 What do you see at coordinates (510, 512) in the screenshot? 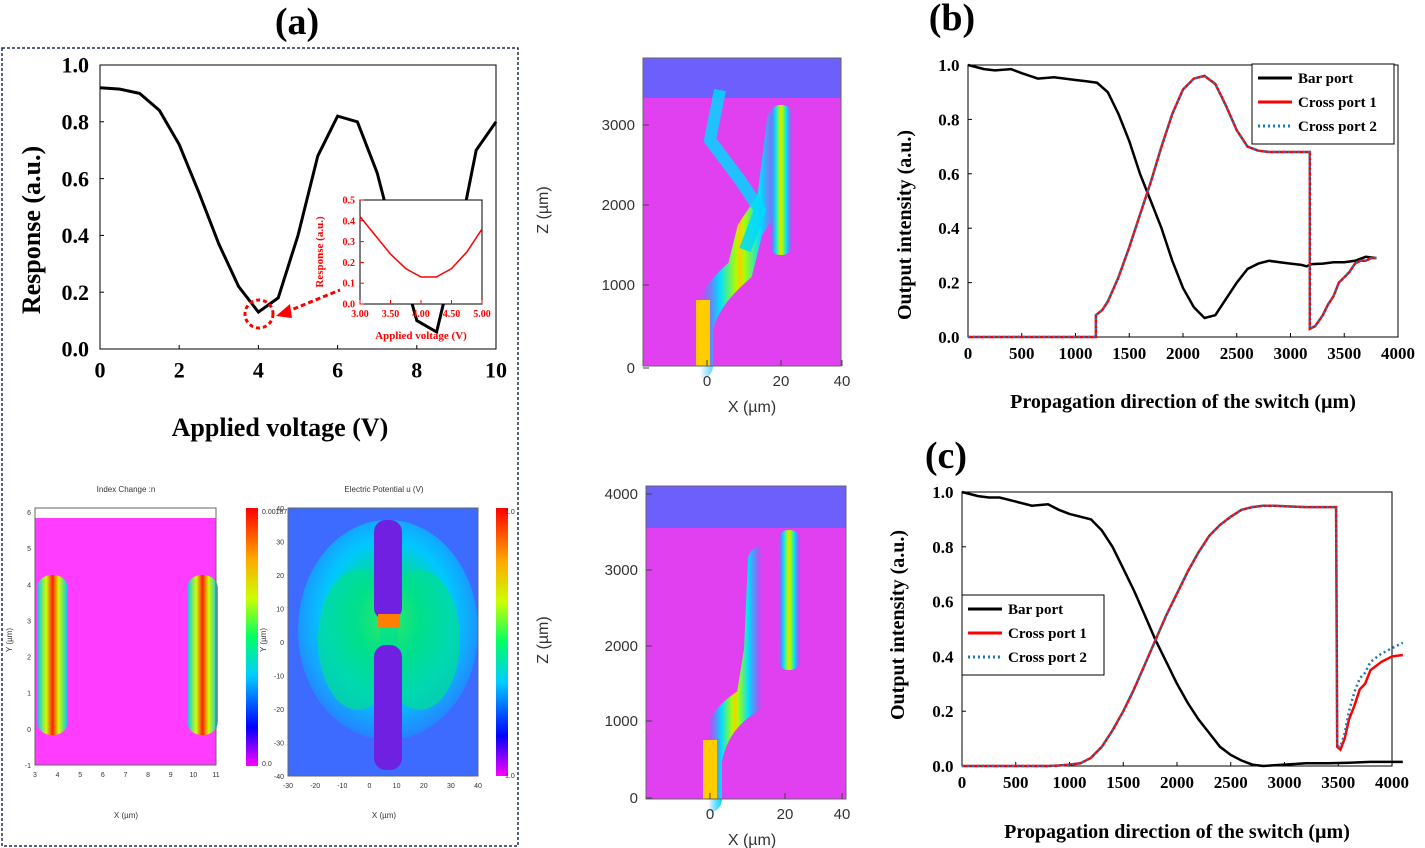
I see `potential-colorbar-max: 1.0` at bounding box center [510, 512].